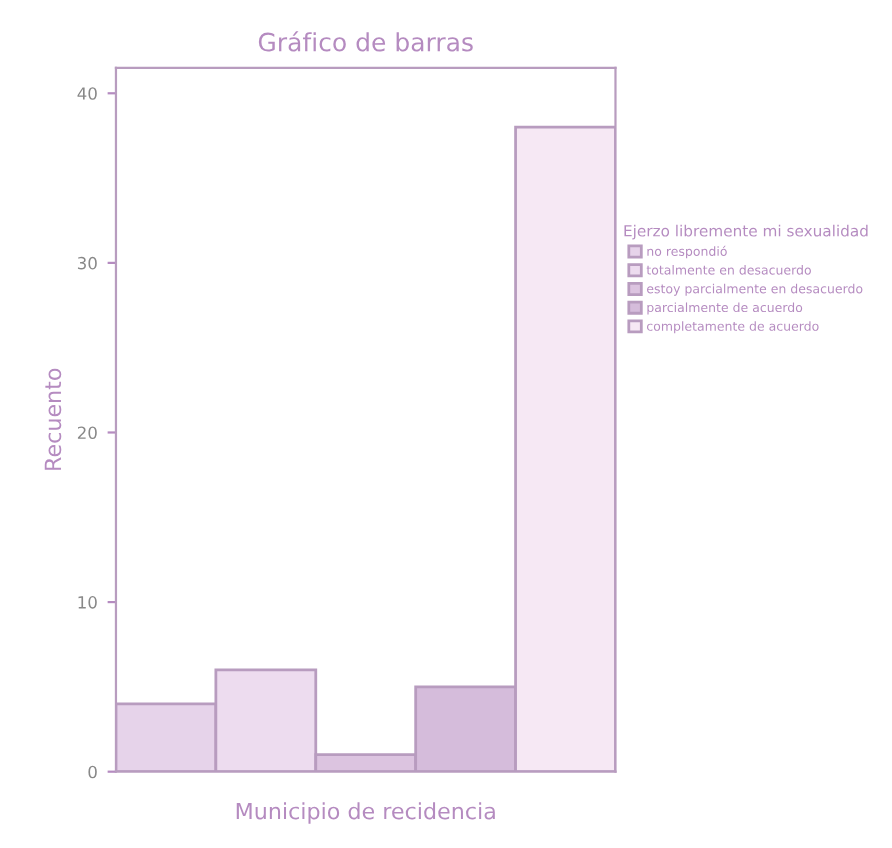 This screenshot has width=892, height=848. What do you see at coordinates (53, 419) in the screenshot?
I see `y-axis-title: Recuento` at bounding box center [53, 419].